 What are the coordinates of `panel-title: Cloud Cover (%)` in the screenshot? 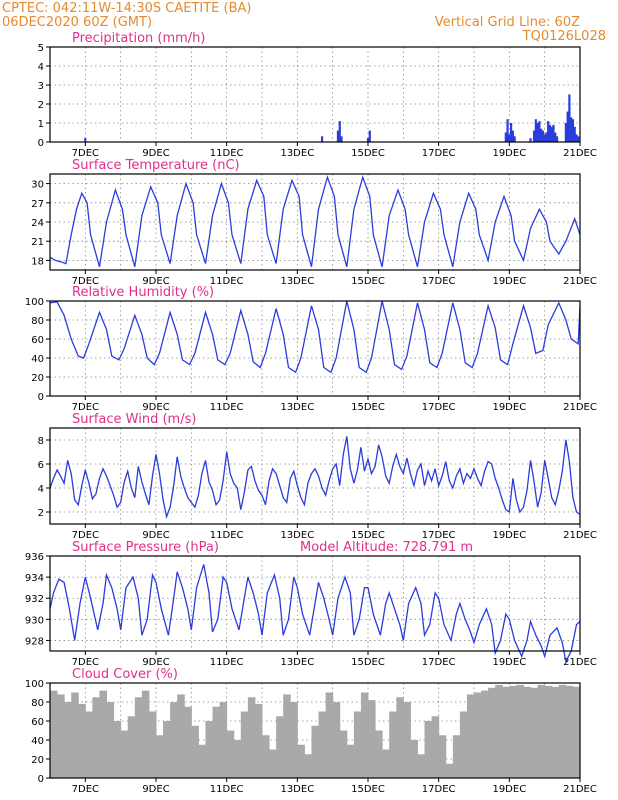 It's located at (125, 674).